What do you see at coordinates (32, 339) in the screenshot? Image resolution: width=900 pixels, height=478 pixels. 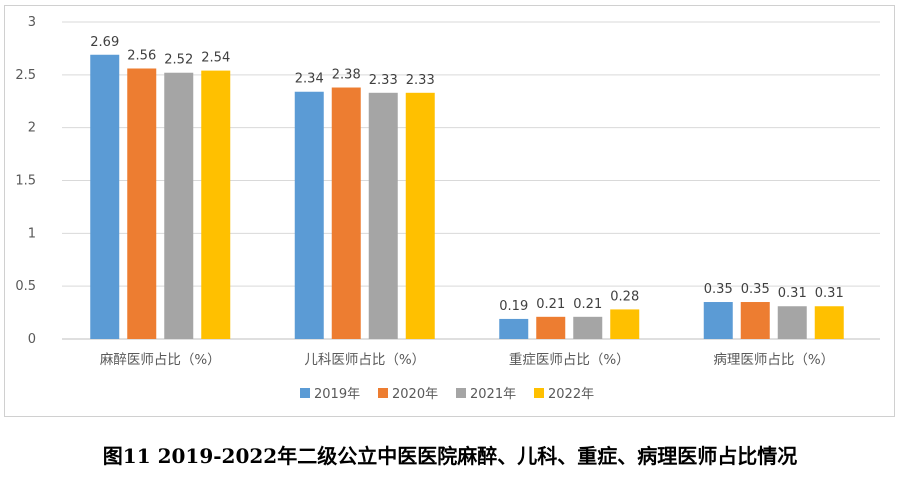 I see `y-tick-label: 0` at bounding box center [32, 339].